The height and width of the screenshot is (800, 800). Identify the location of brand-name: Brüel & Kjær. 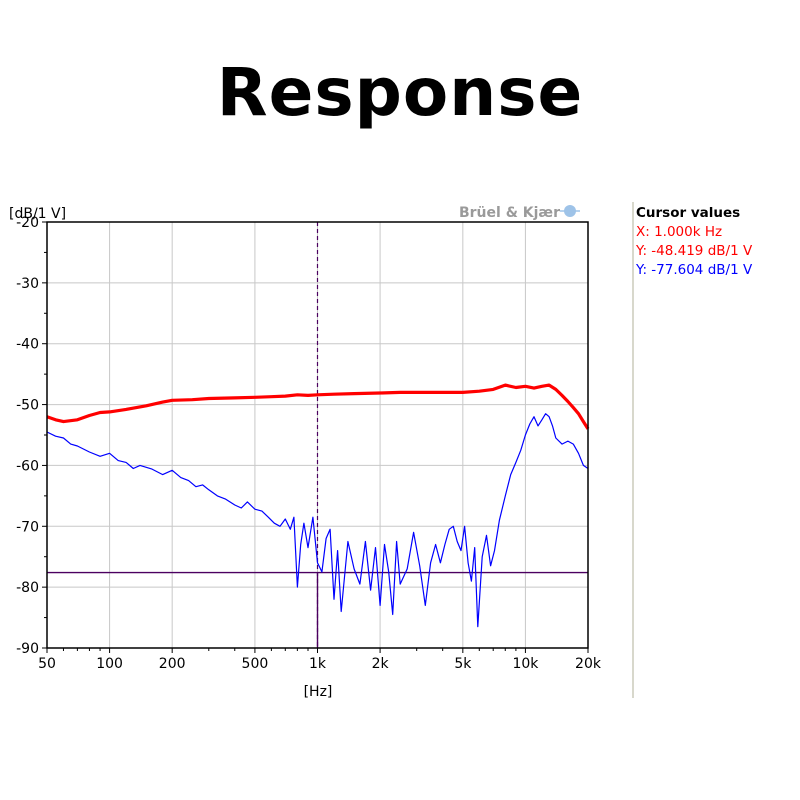
(509, 213).